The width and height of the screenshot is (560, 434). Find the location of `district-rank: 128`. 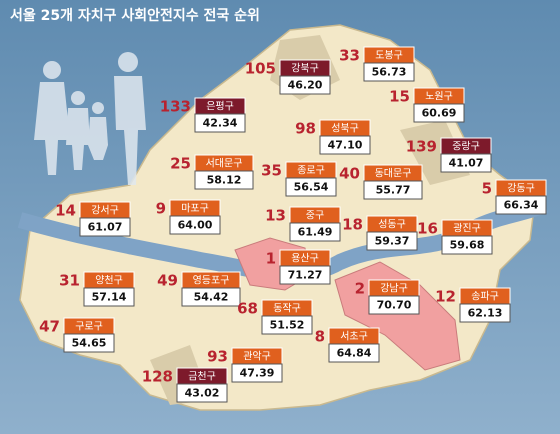

district-rank: 128 is located at coordinates (157, 377).